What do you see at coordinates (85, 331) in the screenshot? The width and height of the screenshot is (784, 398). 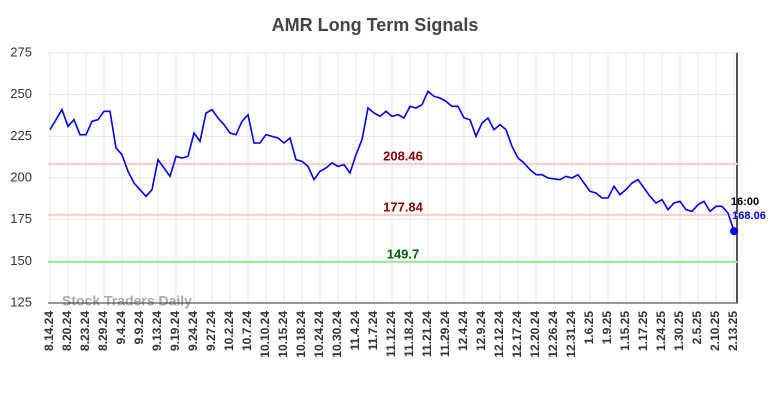 I see `x-tick-label: 8.23.24` at bounding box center [85, 331].